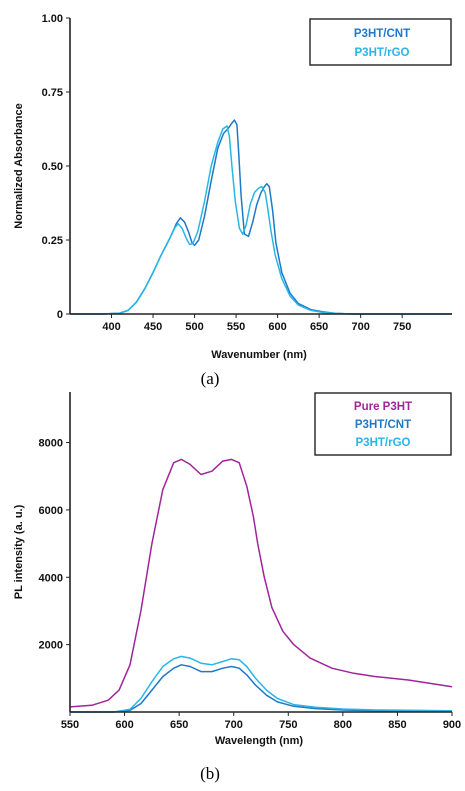 The height and width of the screenshot is (791, 465). What do you see at coordinates (234, 725) in the screenshot?
I see `chart-b-x-tick-label: 700` at bounding box center [234, 725].